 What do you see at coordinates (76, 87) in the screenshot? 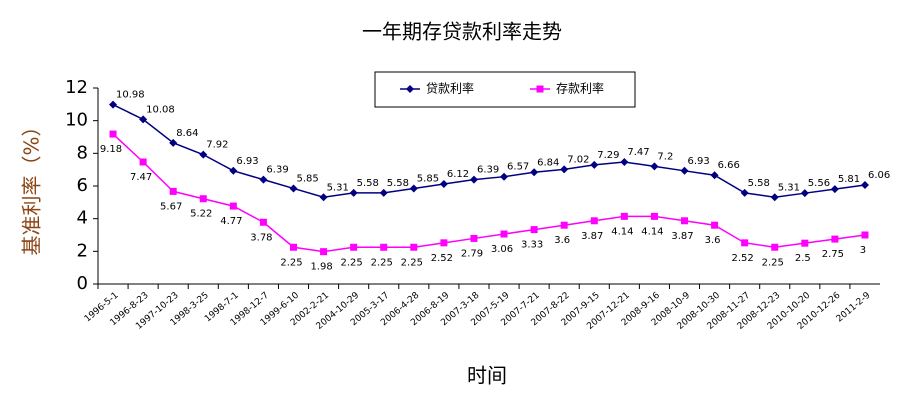
I see `y-tick-label: 12` at bounding box center [76, 87].